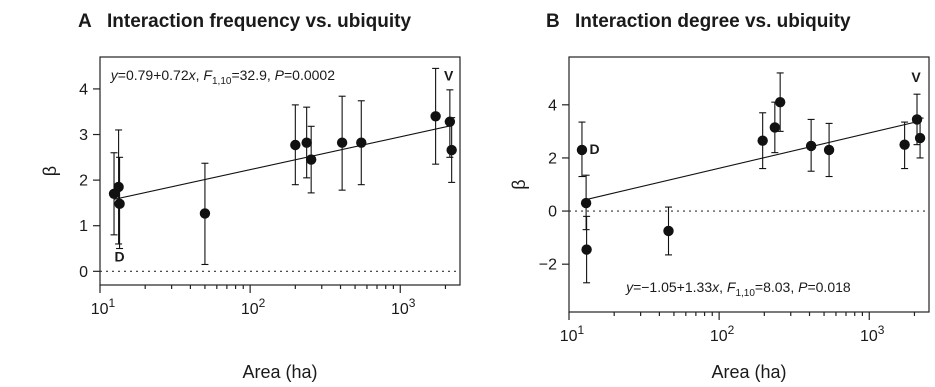  I want to click on panel-letter: B, so click(553, 21).